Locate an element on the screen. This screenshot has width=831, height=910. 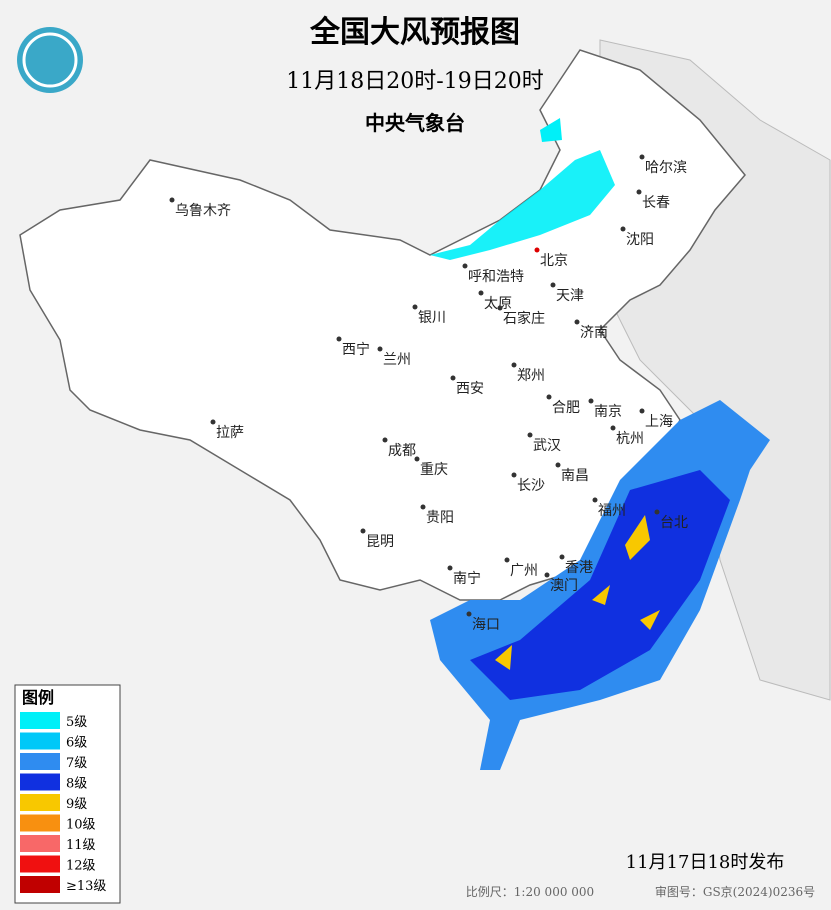
city-label: 南昌 is located at coordinates (575, 476).